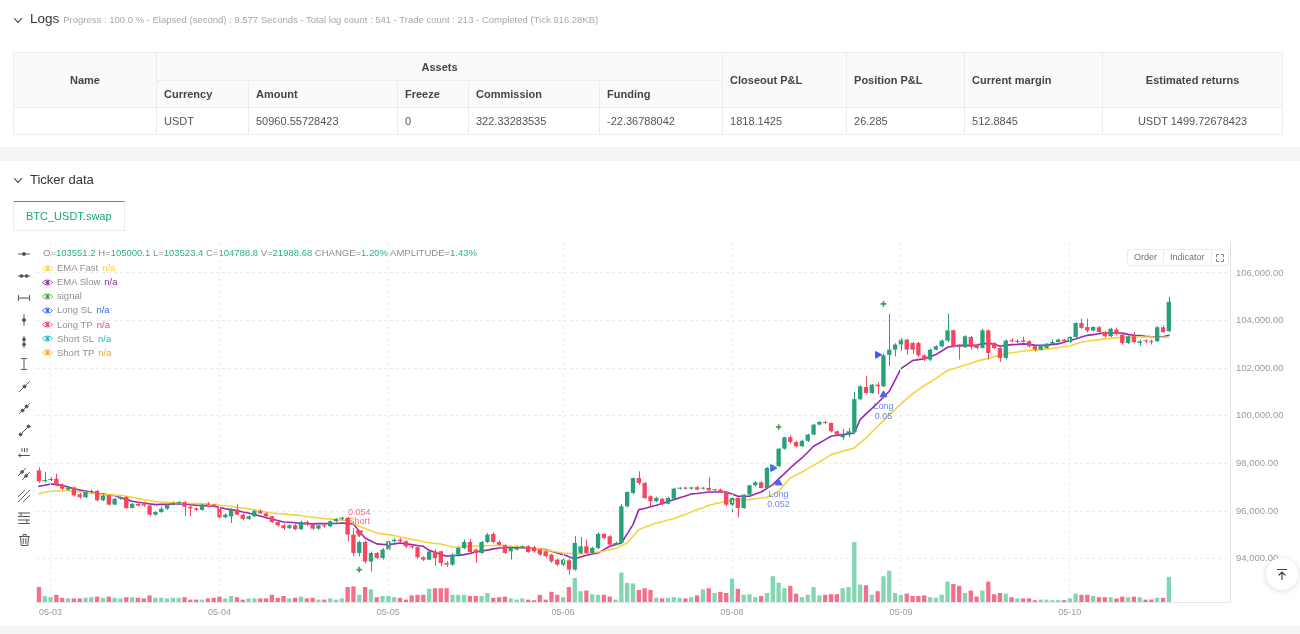 This screenshot has width=1300, height=634. What do you see at coordinates (784, 121) in the screenshot?
I see `text: 1818.1425` at bounding box center [784, 121].